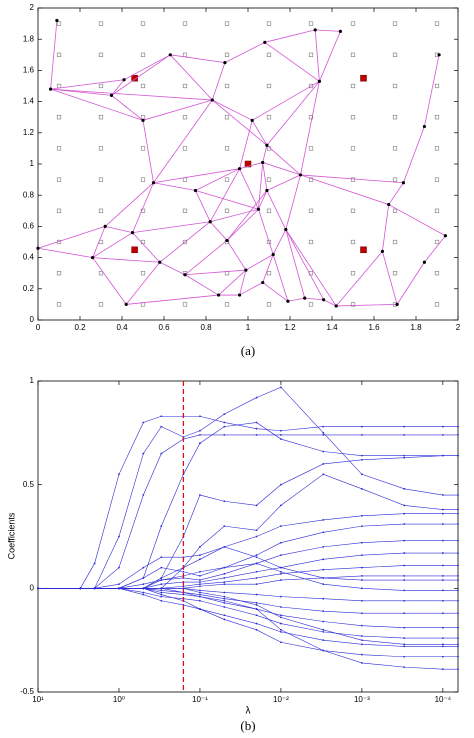 This screenshot has width=474, height=738. Describe the element at coordinates (29, 484) in the screenshot. I see `y-tick-label: 0.5` at that location.